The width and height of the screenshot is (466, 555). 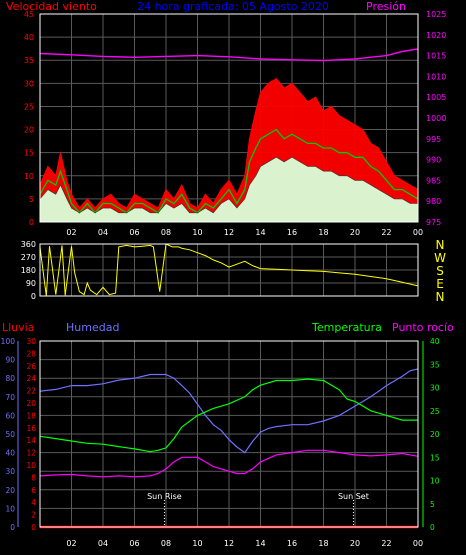 I want to click on th-x-tick-label: 22, so click(x=386, y=543).